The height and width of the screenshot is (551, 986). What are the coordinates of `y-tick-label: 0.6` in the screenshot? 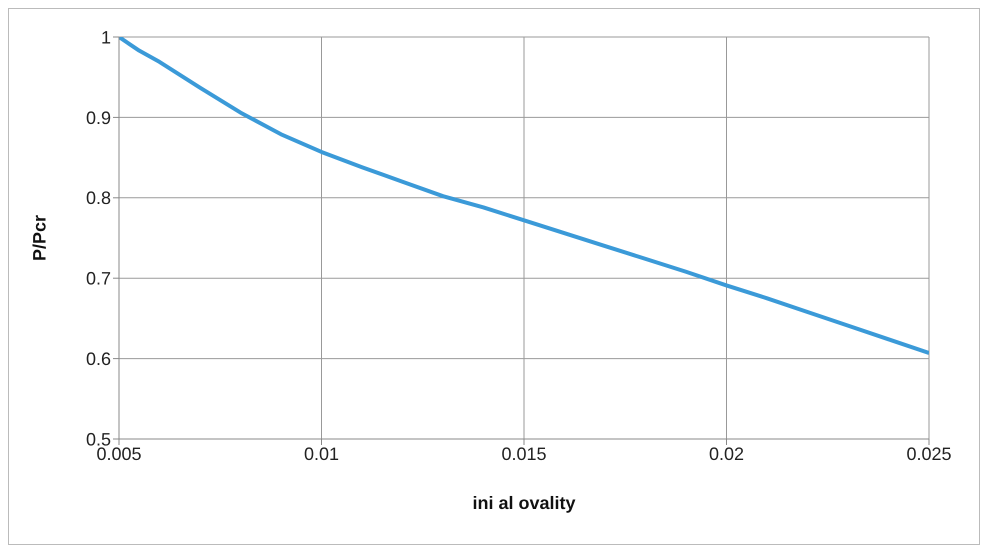 It's located at (98, 358).